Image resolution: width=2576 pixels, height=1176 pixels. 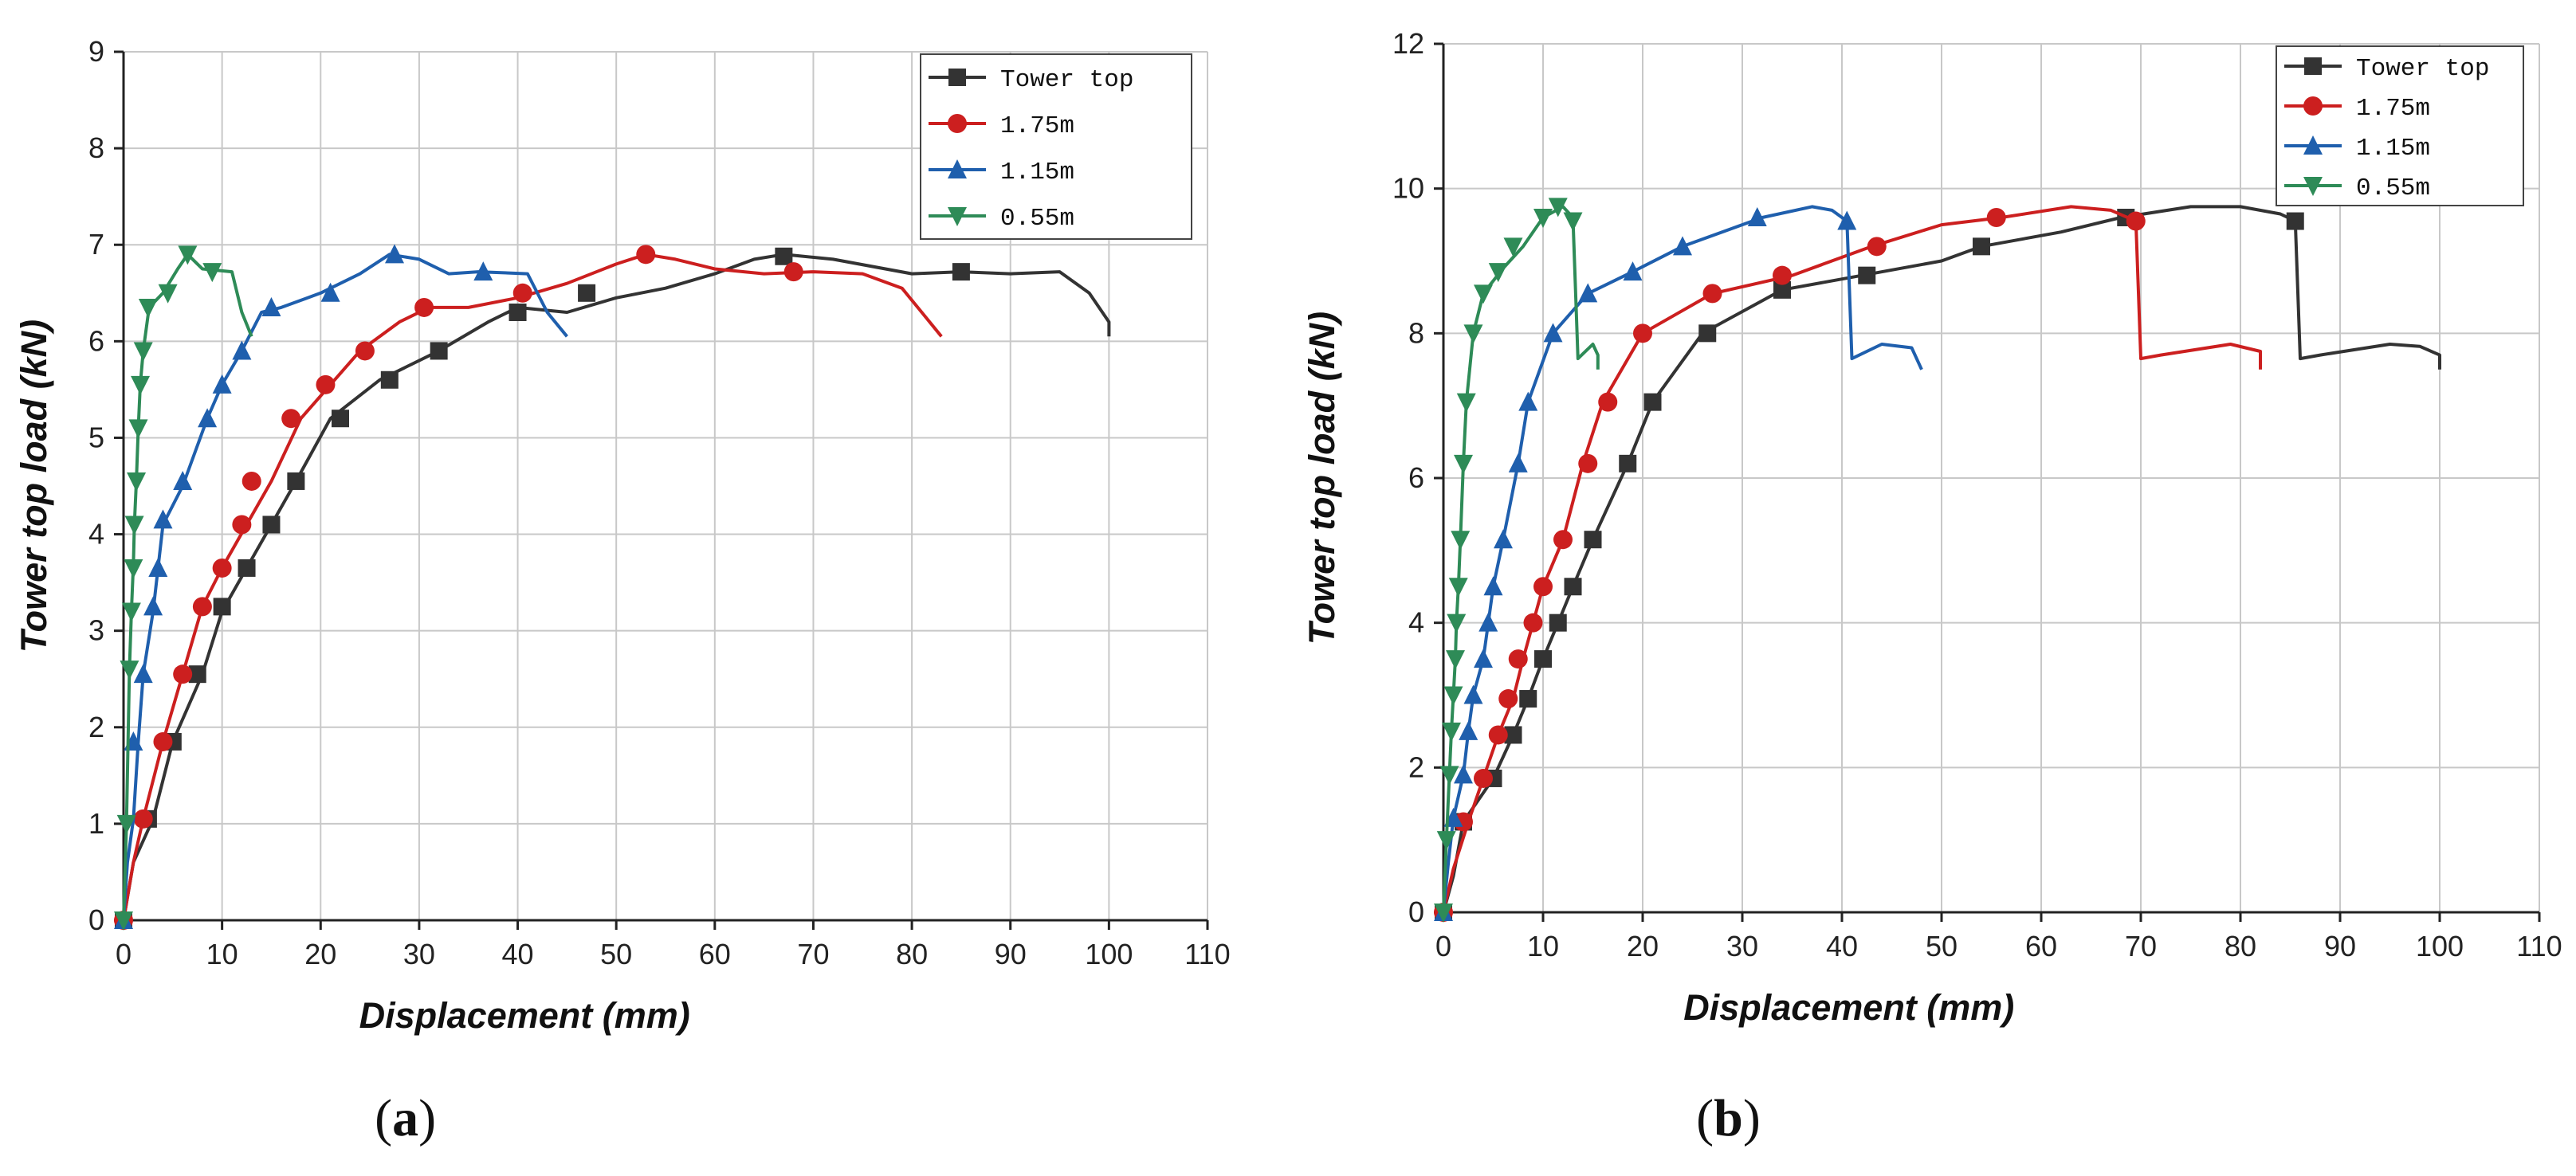 What do you see at coordinates (2041, 946) in the screenshot?
I see `x-tick-label: 60` at bounding box center [2041, 946].